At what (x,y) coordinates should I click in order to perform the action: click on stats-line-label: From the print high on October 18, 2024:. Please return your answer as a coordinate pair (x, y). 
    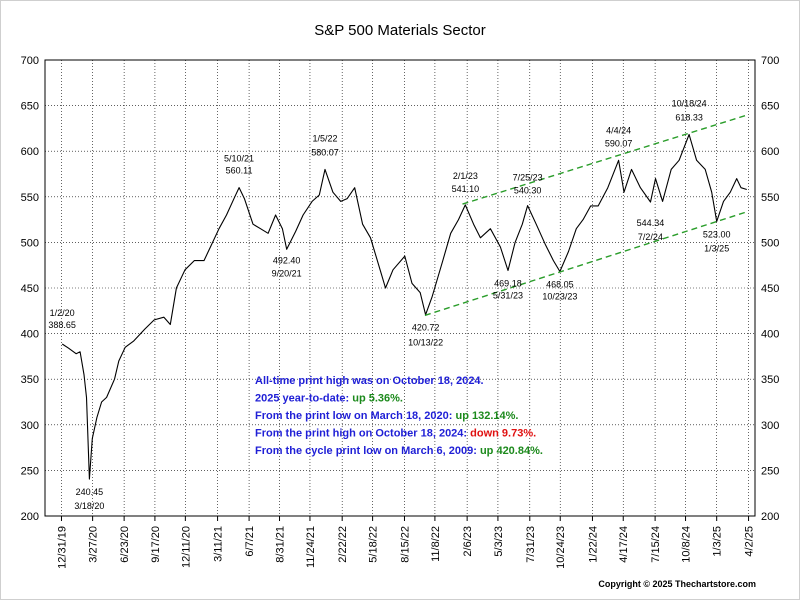
    Looking at the image, I should click on (362, 434).